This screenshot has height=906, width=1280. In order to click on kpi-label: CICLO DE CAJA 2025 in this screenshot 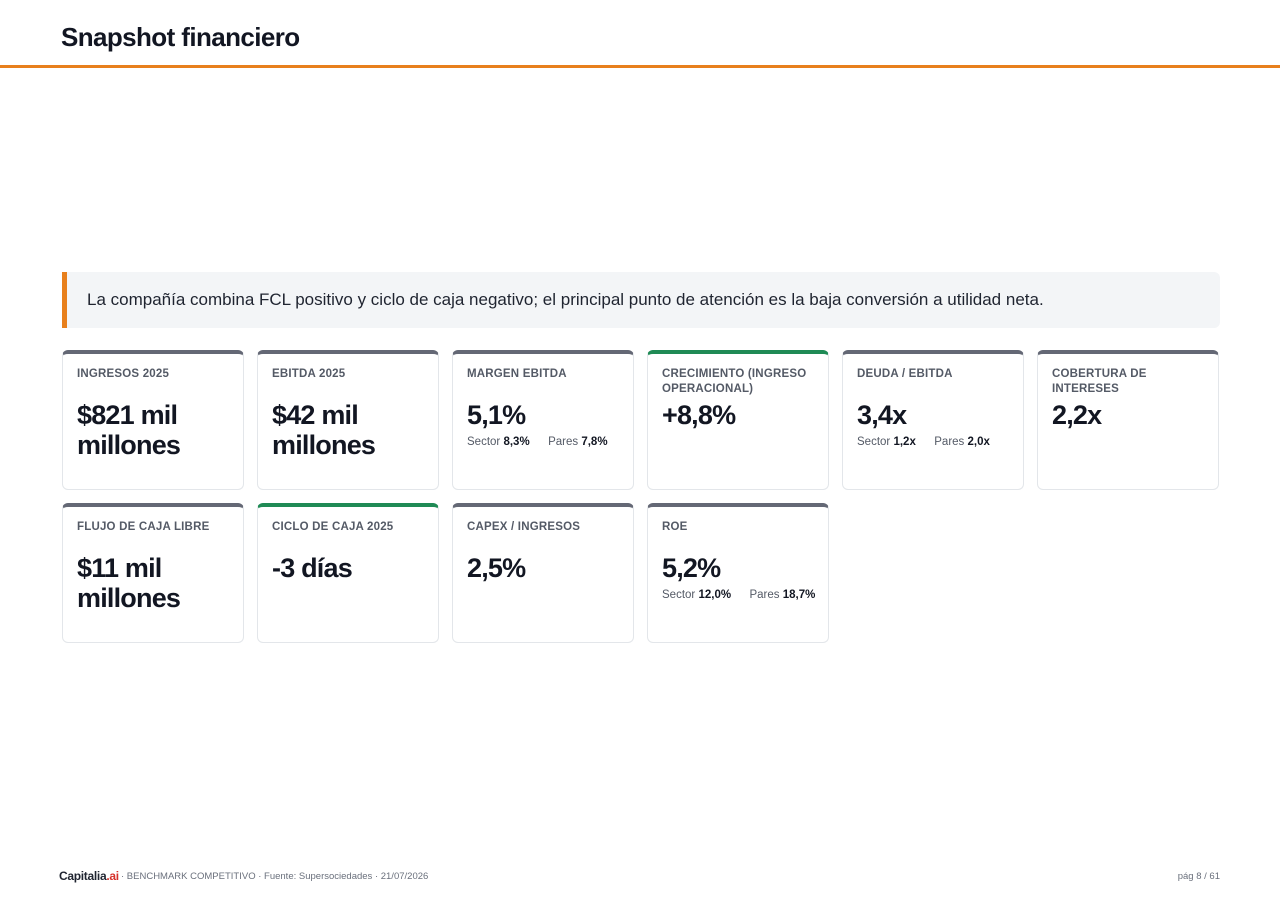, I will do `click(333, 527)`.